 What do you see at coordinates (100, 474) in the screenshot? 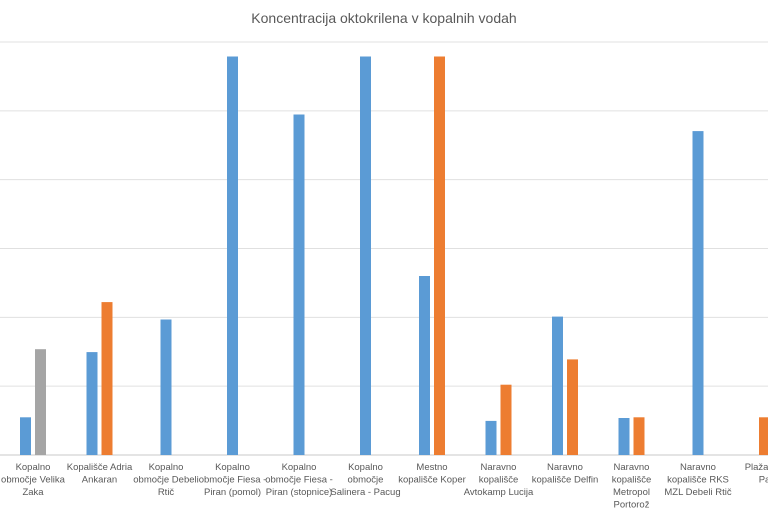
I see `x-tick-label: Kopališče Adria Ankaran` at bounding box center [100, 474].